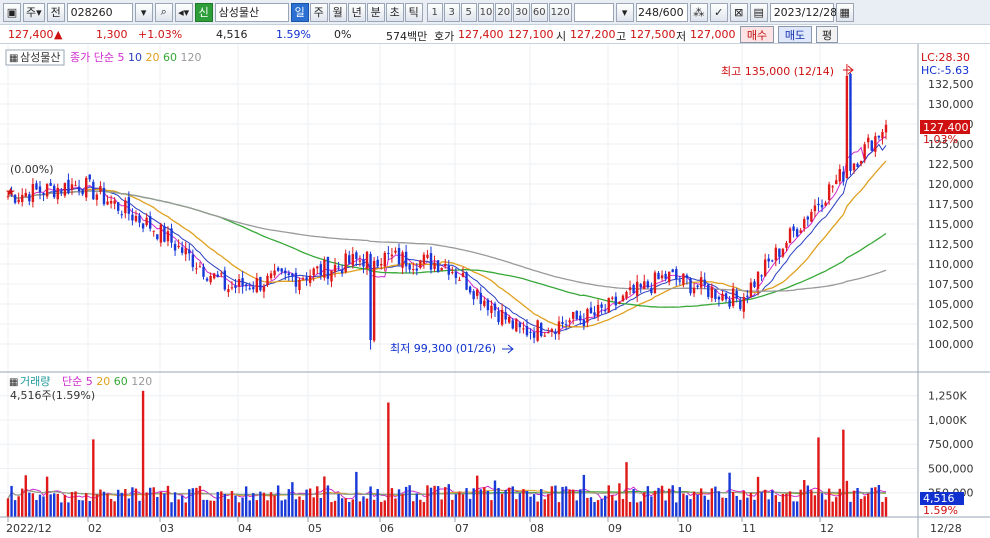  What do you see at coordinates (337, 12) in the screenshot?
I see `period-tab-2: 월` at bounding box center [337, 12].